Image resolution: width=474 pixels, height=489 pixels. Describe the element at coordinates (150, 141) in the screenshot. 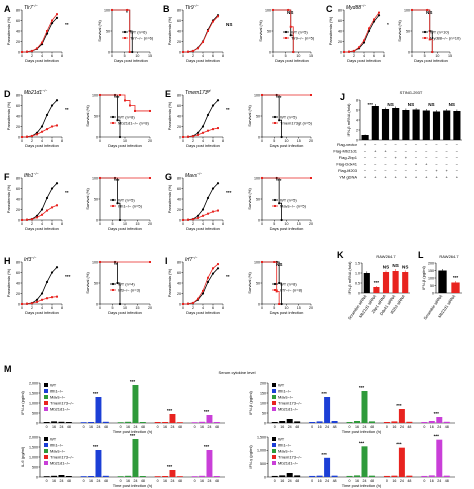

I see `x-tick-label: 20` at that location.